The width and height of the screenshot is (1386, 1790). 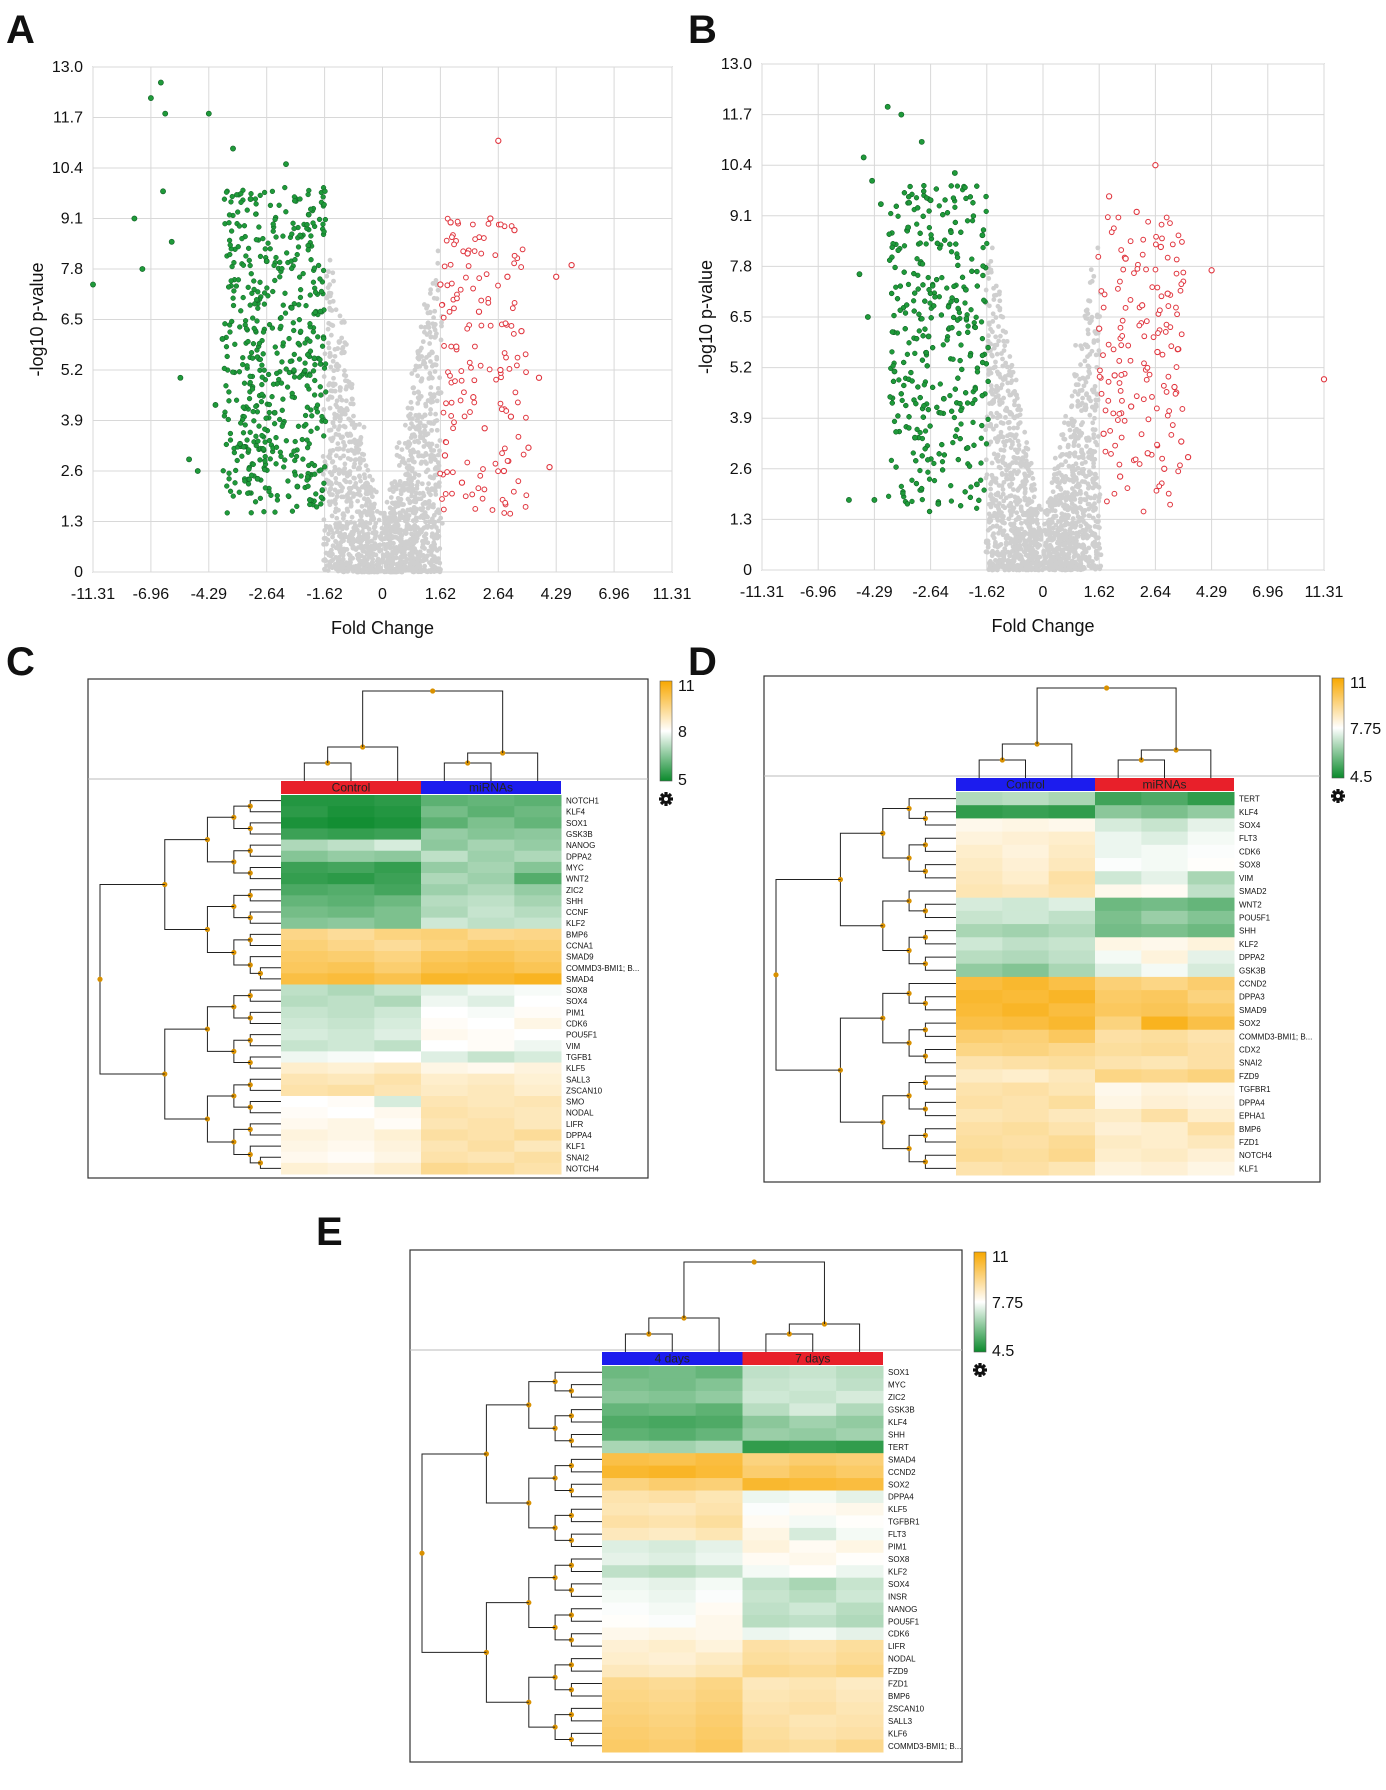 What do you see at coordinates (741, 519) in the screenshot?
I see `y-tick-label: 1.3` at bounding box center [741, 519].